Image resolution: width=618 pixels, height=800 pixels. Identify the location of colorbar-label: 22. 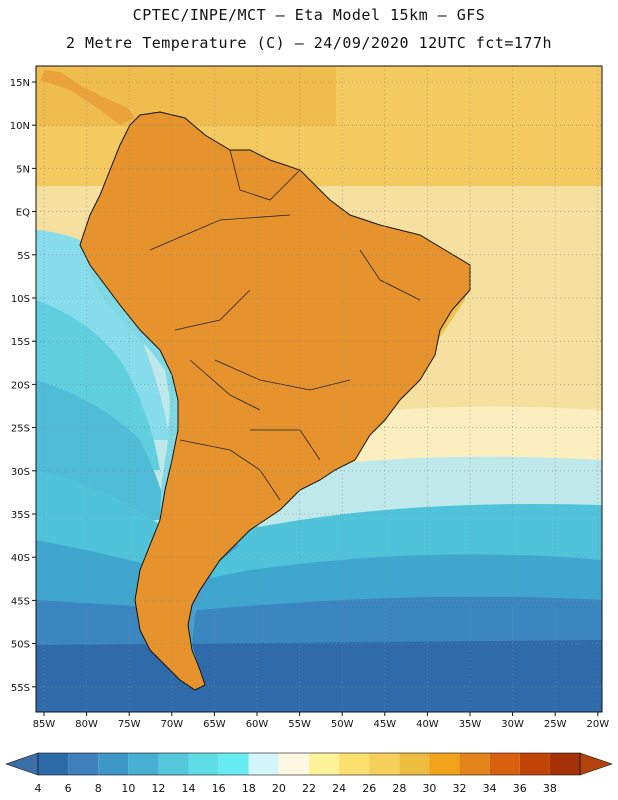
(309, 788).